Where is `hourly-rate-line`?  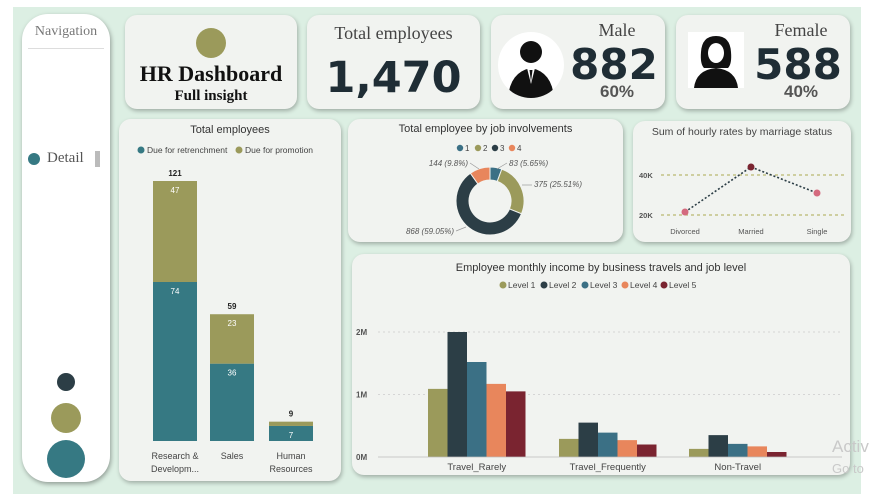 hourly-rate-line is located at coordinates (751, 189).